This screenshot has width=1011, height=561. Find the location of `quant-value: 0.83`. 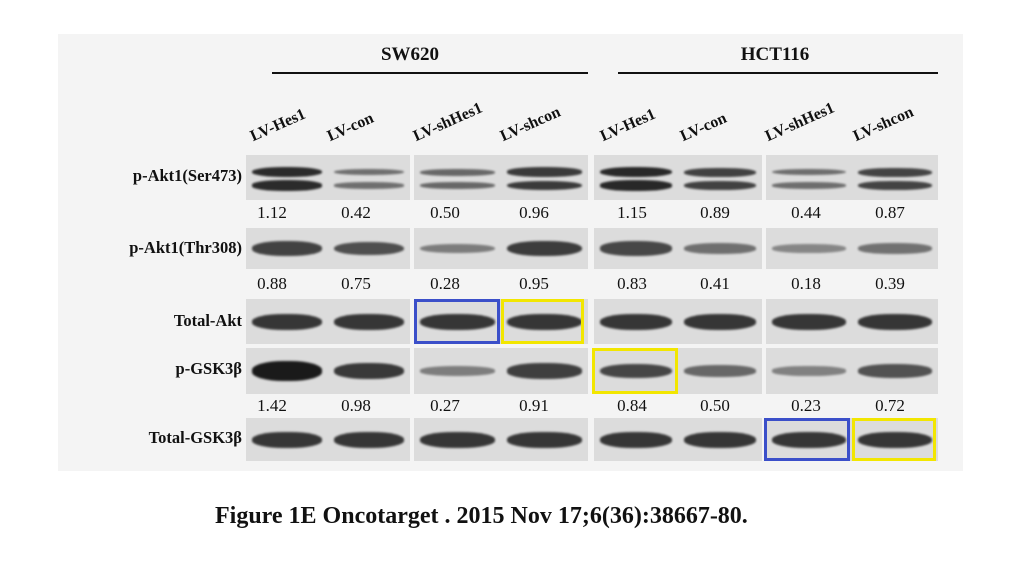

quant-value: 0.83 is located at coordinates (632, 283).